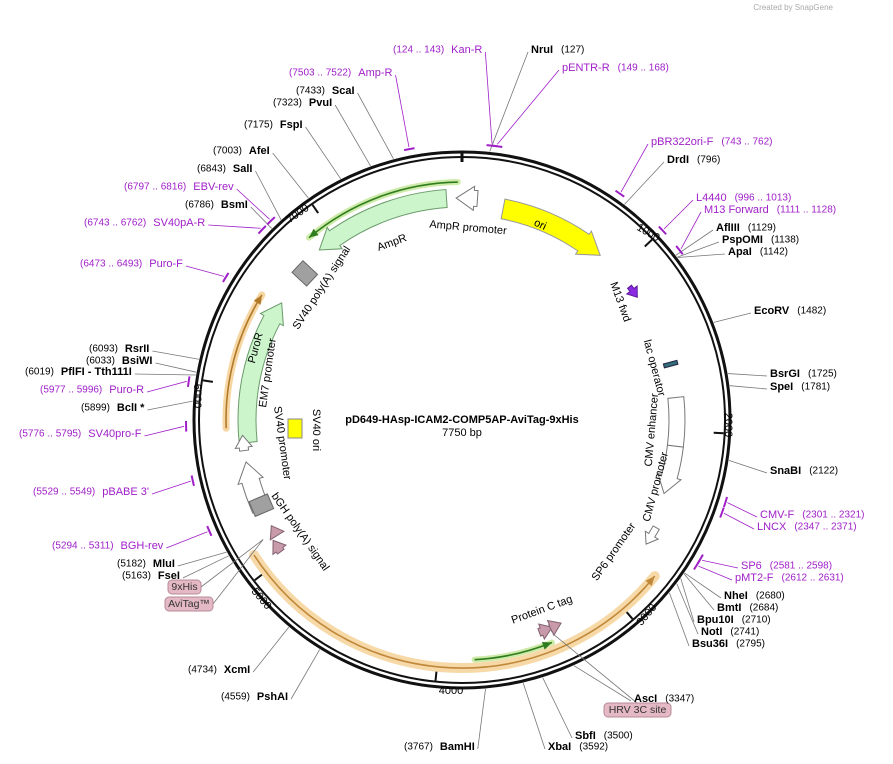 Image resolution: width=893 pixels, height=764 pixels. Describe the element at coordinates (750, 644) in the screenshot. I see `site-position: (2795)` at that location.